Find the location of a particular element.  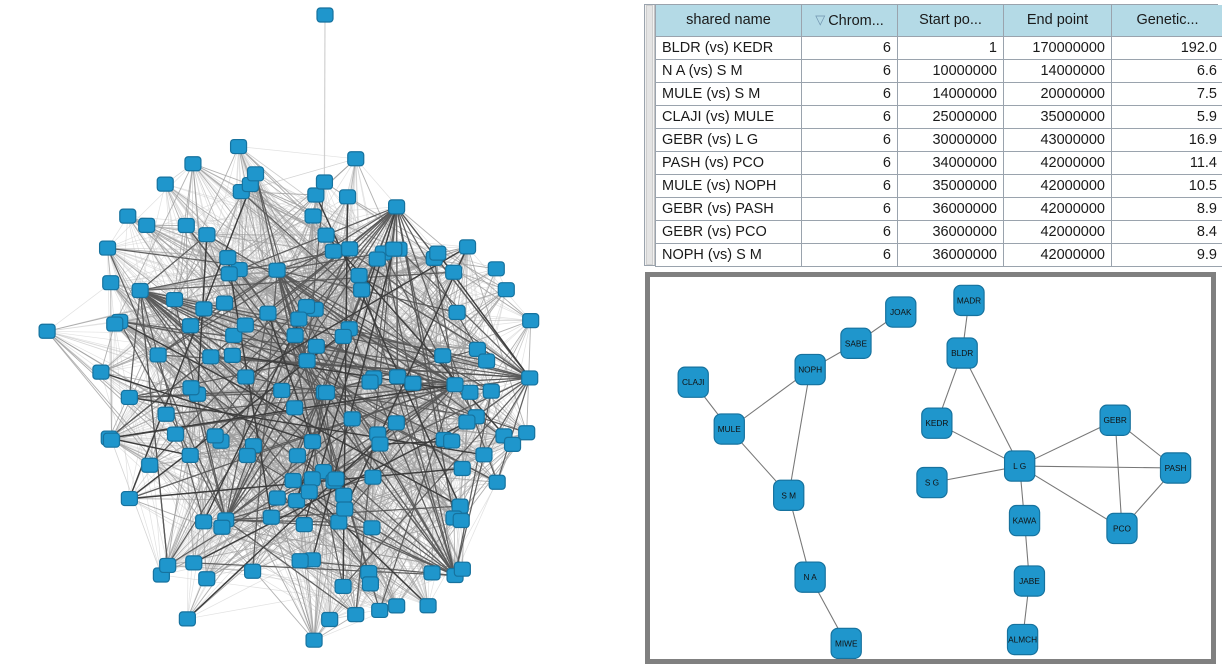

table-vertical-scrollbar is located at coordinates (650, 135).